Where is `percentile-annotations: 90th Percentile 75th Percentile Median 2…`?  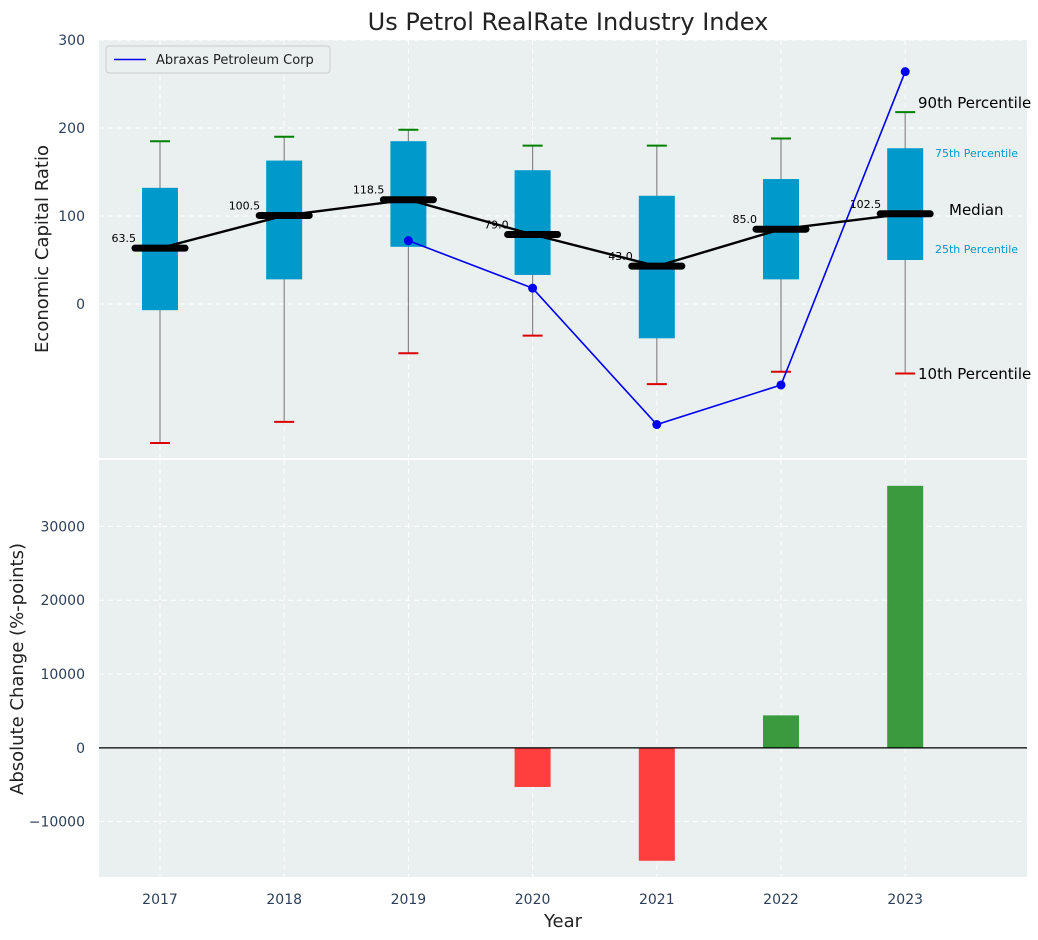 percentile-annotations: 90th Percentile 75th Percentile Median 2… is located at coordinates (974, 238).